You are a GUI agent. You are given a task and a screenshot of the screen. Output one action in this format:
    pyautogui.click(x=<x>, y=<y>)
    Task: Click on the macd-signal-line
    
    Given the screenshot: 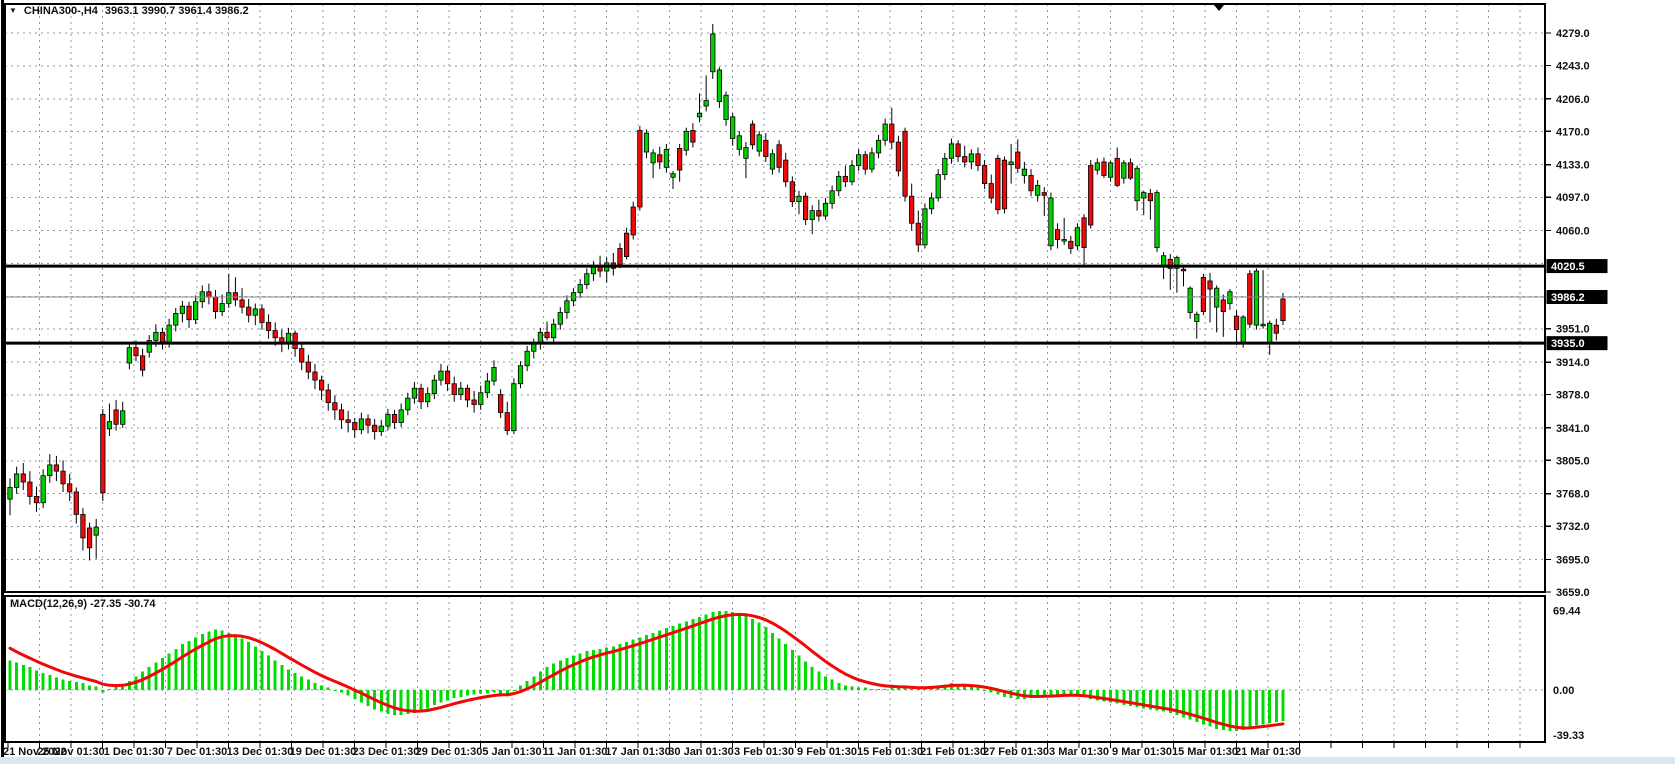 What is the action you would take?
    pyautogui.click(x=646, y=671)
    